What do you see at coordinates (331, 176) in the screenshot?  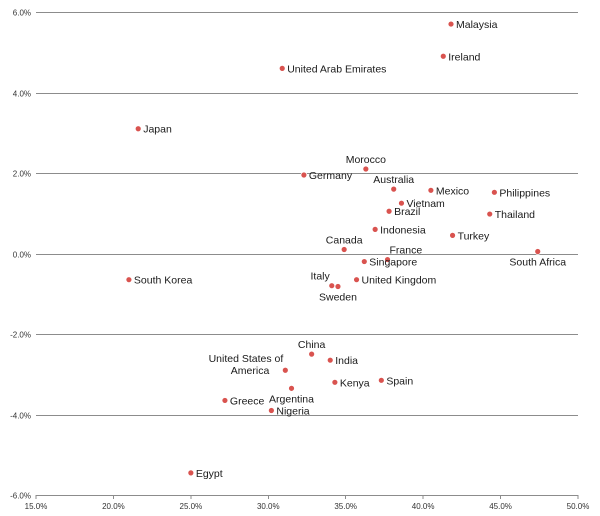 I see `point-label-germany: Germany` at bounding box center [331, 176].